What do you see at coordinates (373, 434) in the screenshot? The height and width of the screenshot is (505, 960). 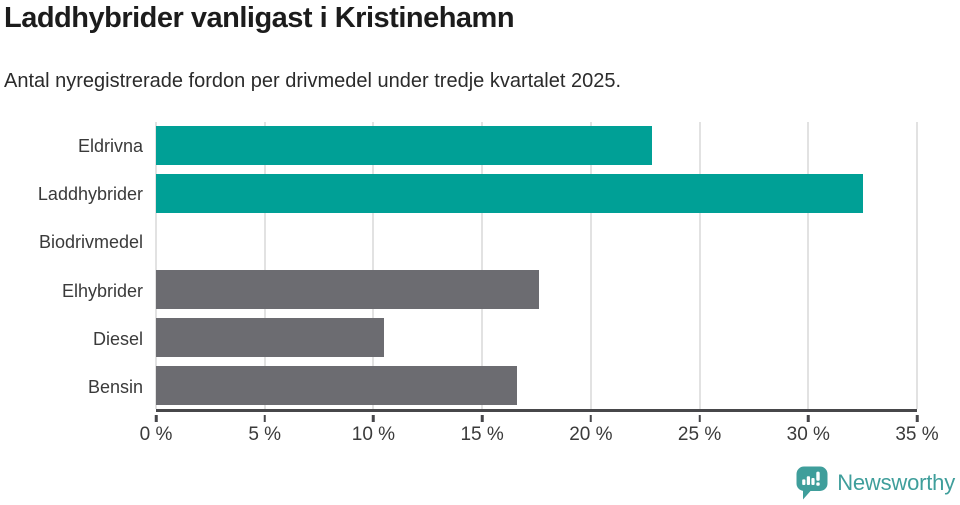 I see `x-tick-label: 10 %` at bounding box center [373, 434].